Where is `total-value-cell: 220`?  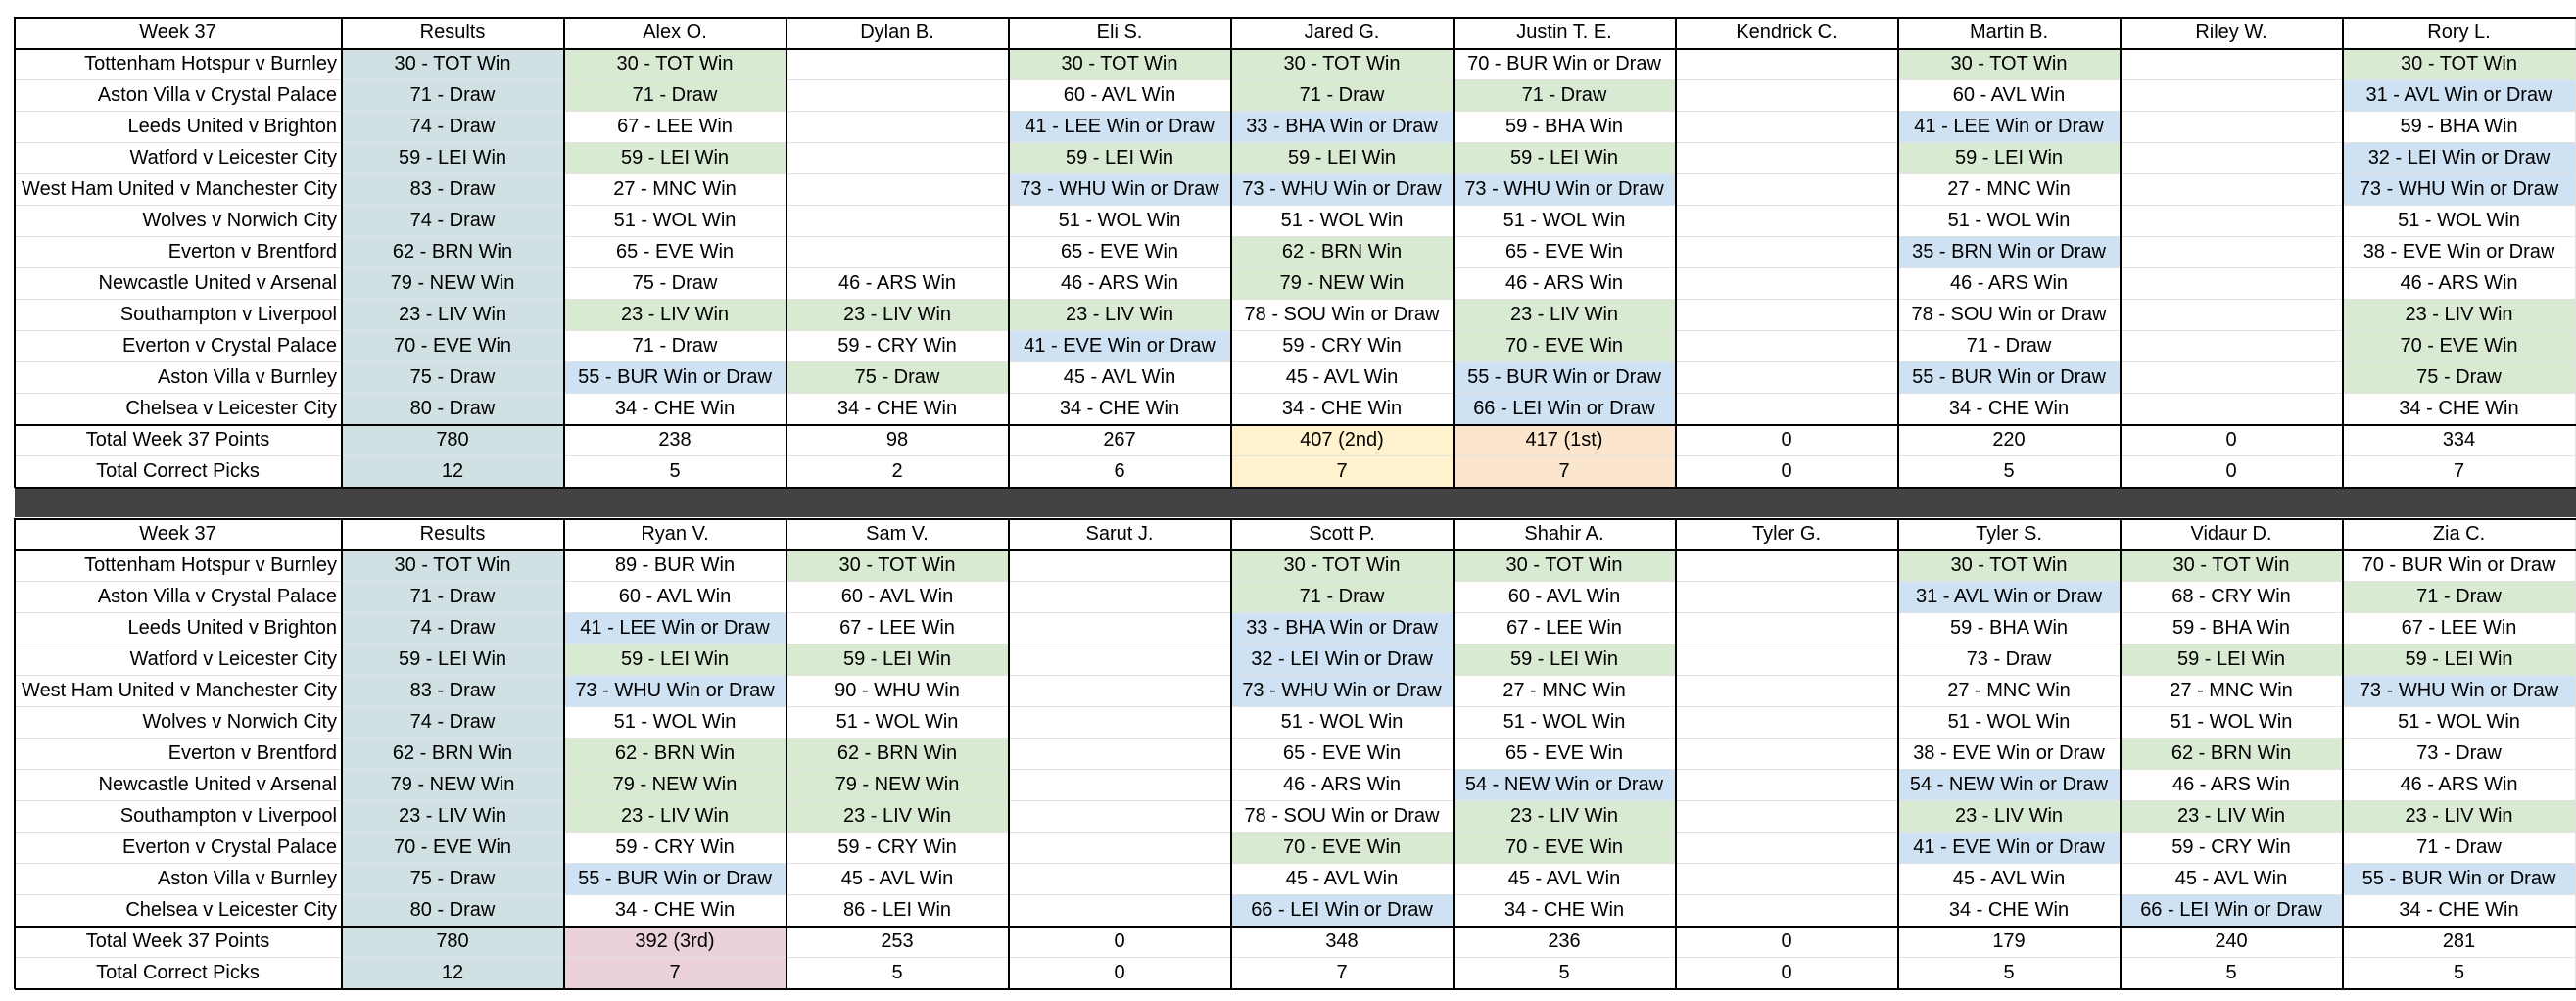
total-value-cell: 220 is located at coordinates (2009, 441).